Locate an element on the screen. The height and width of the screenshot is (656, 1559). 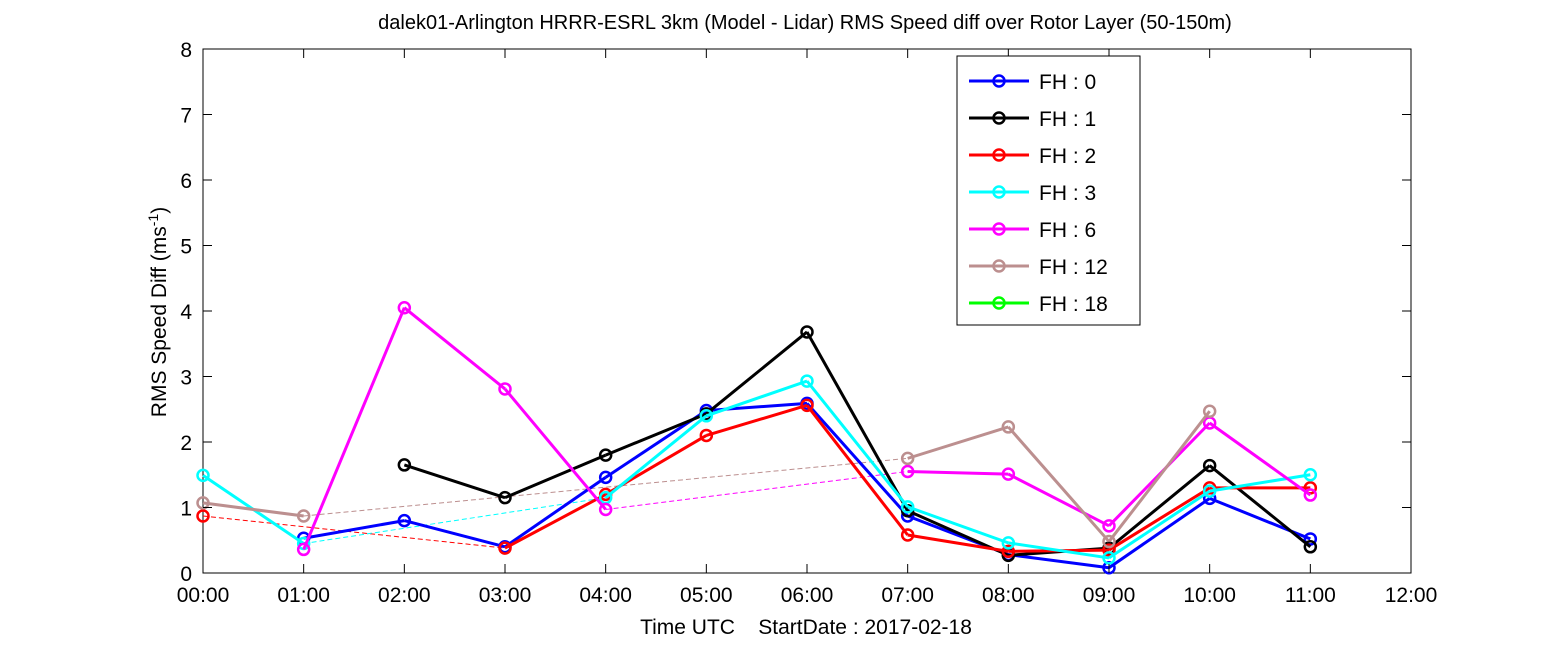
legend-label: FH : 0 is located at coordinates (1067, 82).